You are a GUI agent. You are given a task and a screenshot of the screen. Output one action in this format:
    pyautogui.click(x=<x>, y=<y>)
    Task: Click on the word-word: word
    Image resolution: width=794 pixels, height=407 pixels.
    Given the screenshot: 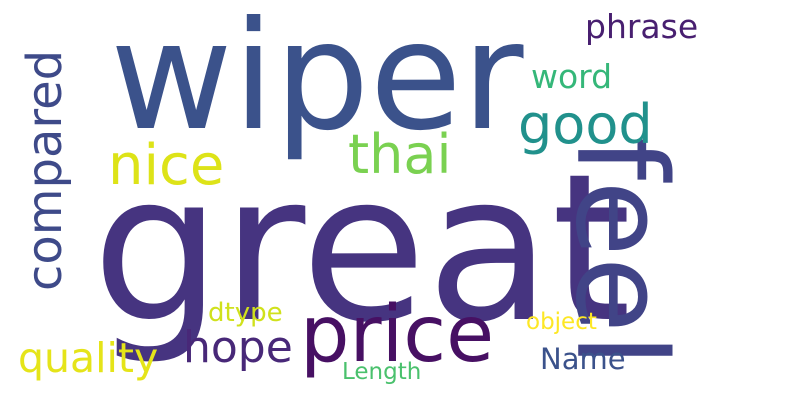 What is the action you would take?
    pyautogui.click(x=572, y=76)
    